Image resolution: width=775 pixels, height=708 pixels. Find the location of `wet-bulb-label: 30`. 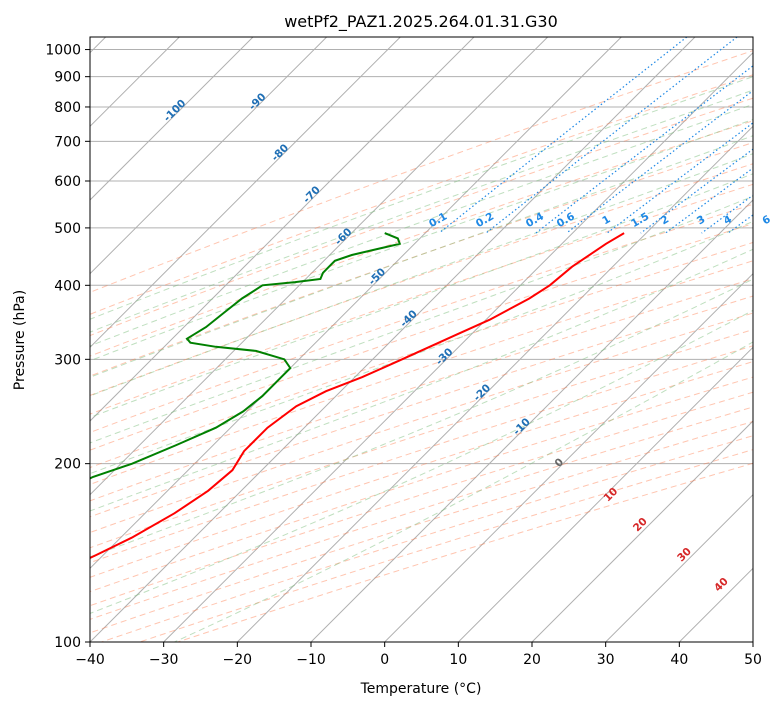

wet-bulb-label: 30 is located at coordinates (684, 554).